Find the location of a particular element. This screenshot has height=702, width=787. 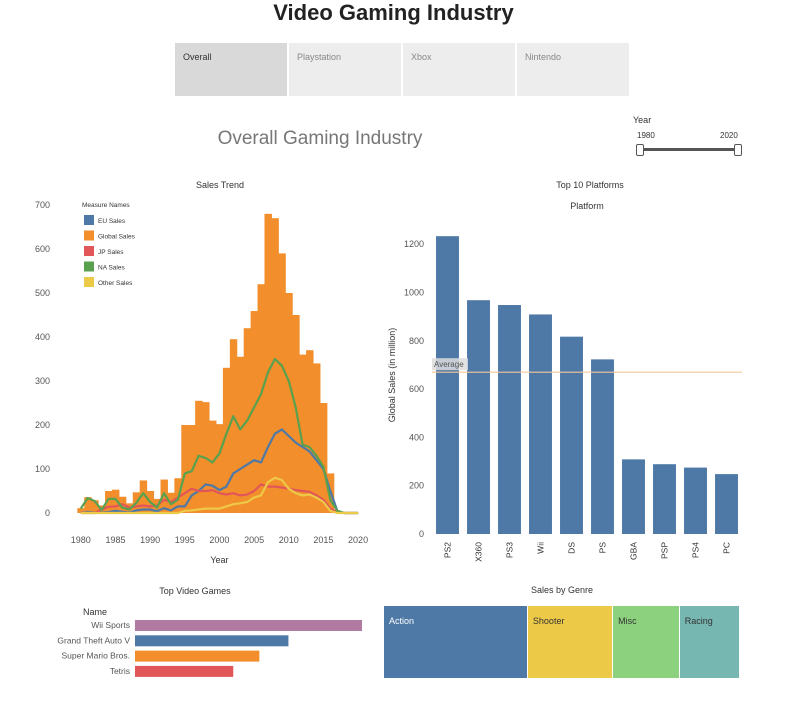

page-subtitle: Overall Gaming Industry is located at coordinates (320, 138).